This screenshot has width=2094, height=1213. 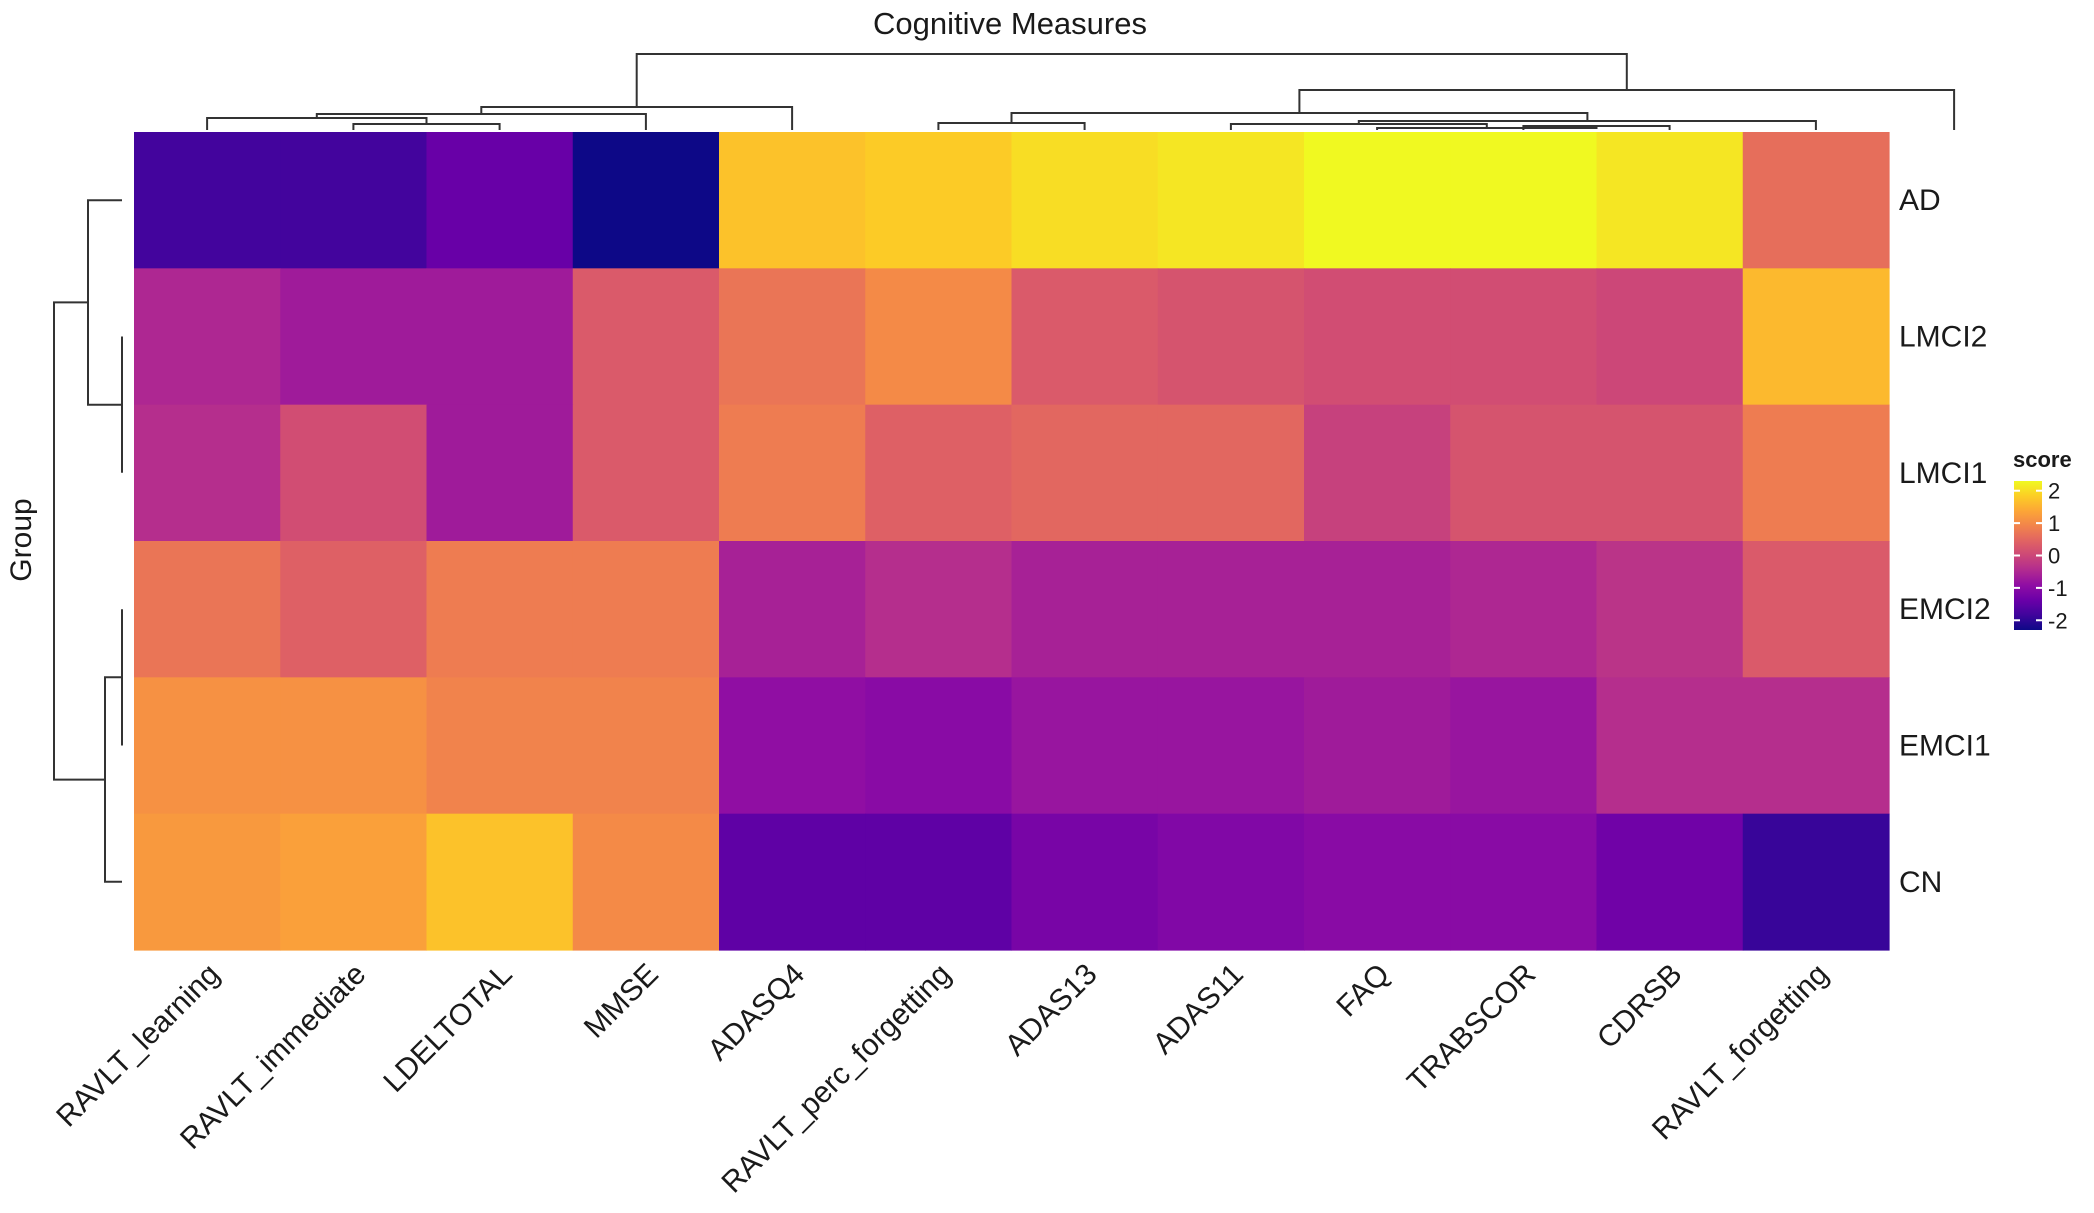 What do you see at coordinates (2058, 588) in the screenshot?
I see `legend-tick-label: -1` at bounding box center [2058, 588].